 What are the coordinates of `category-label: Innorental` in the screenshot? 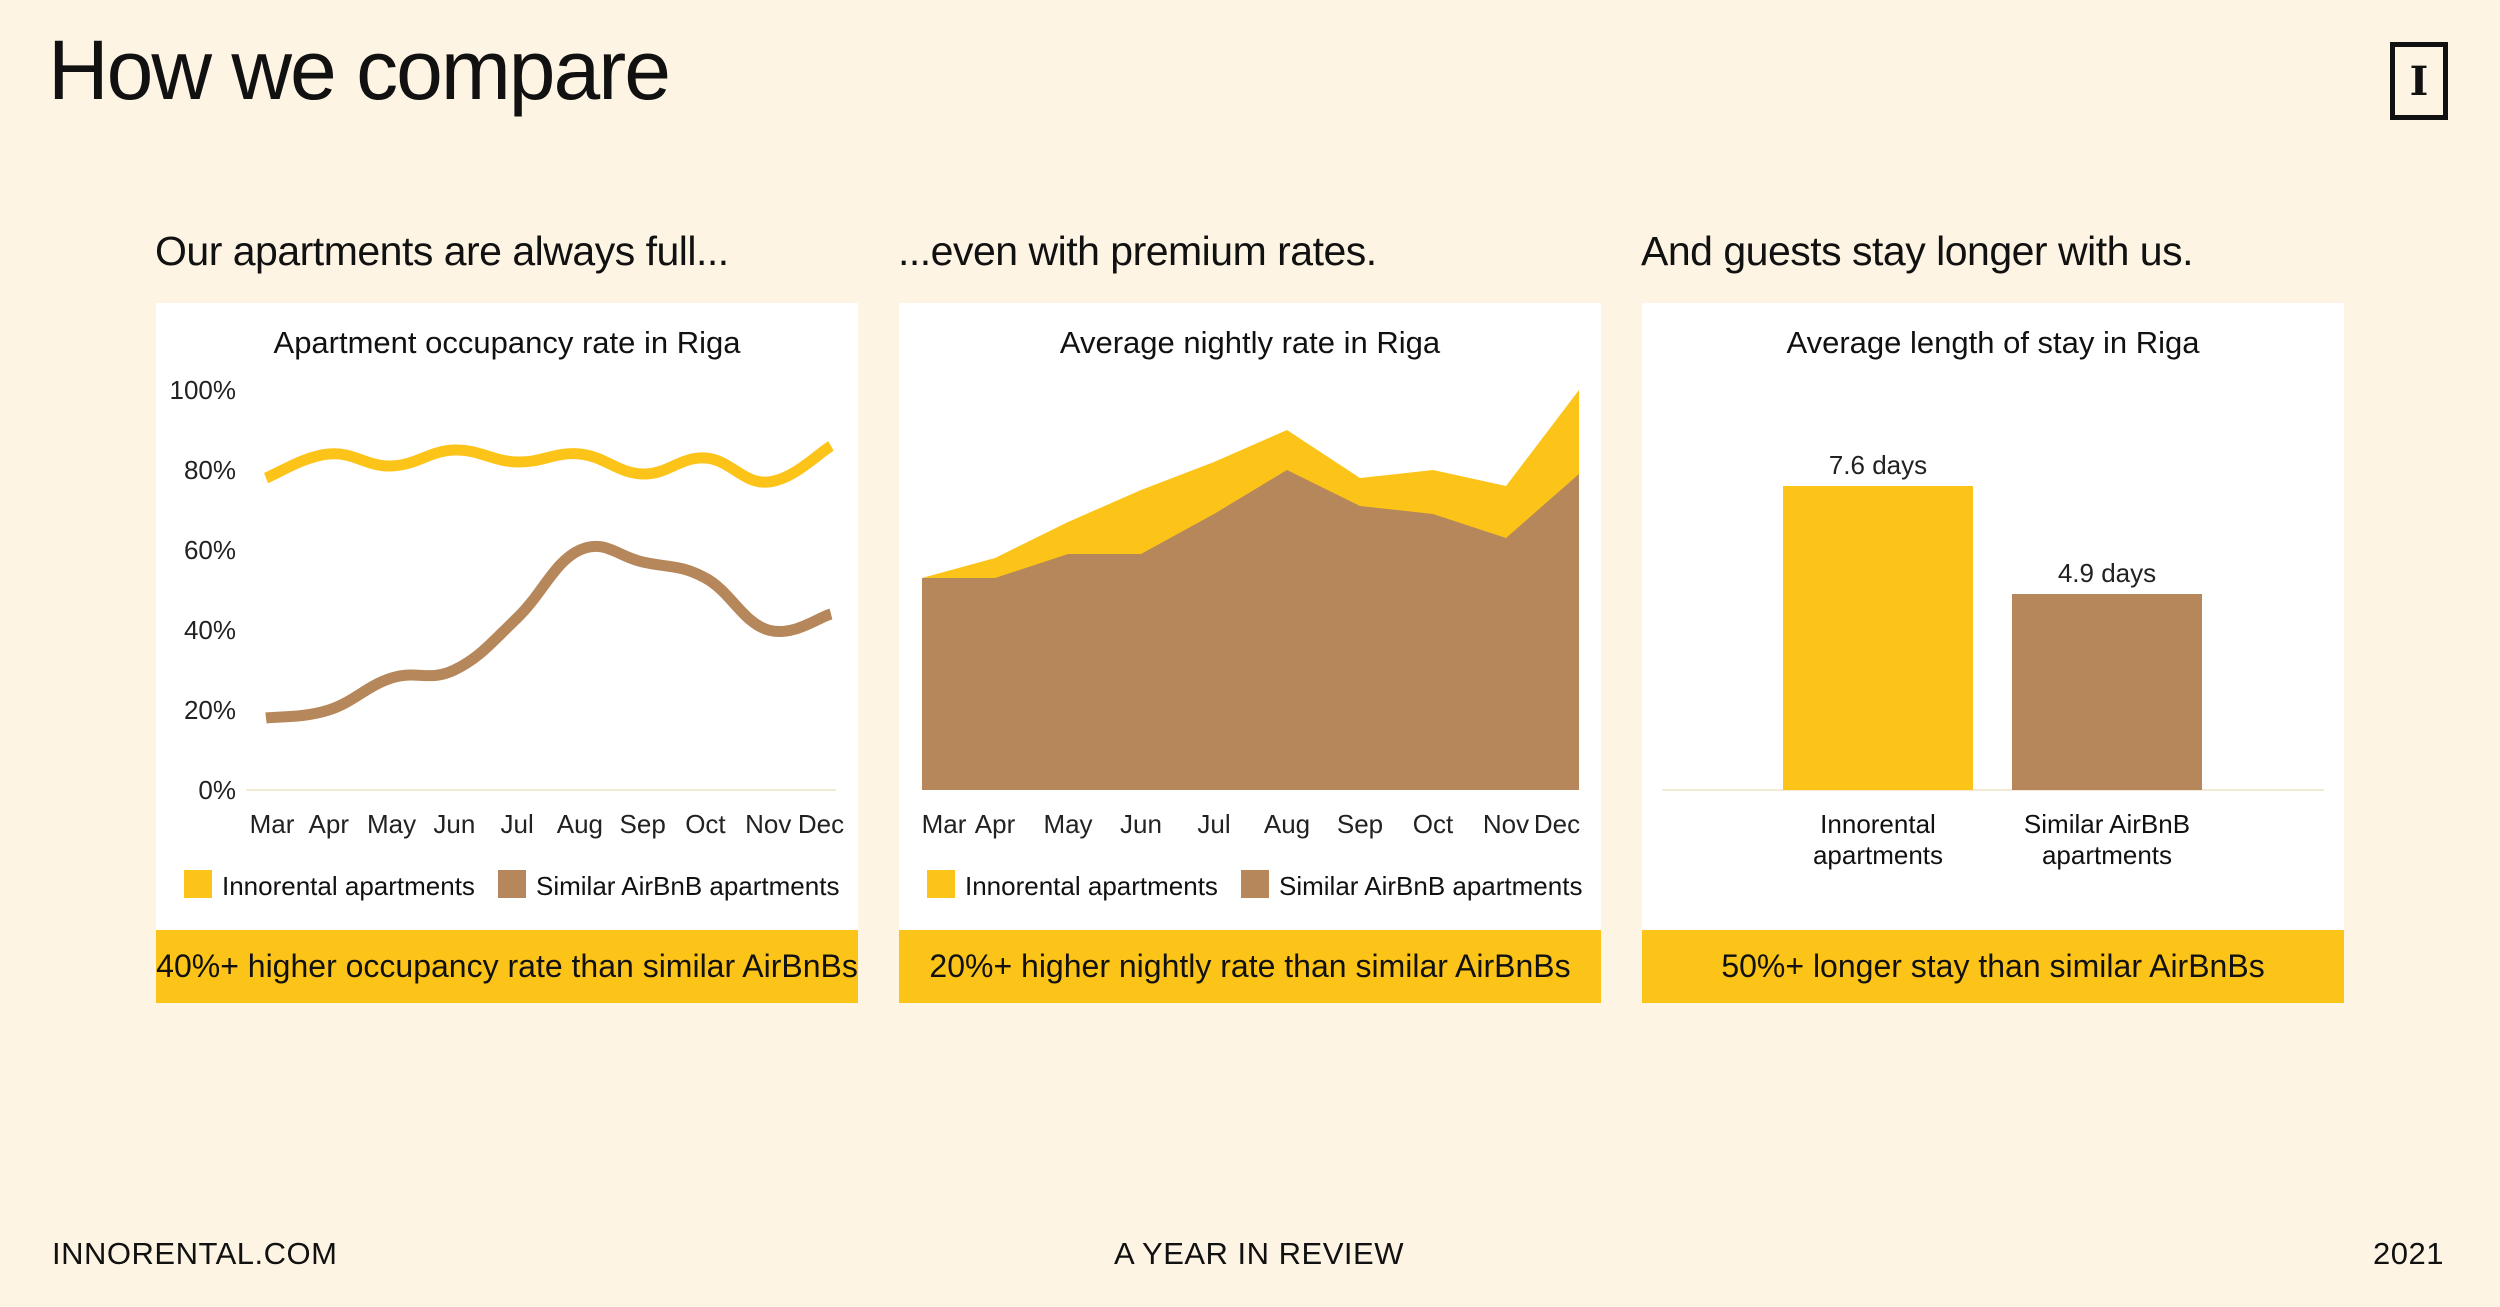 It's located at (1878, 824).